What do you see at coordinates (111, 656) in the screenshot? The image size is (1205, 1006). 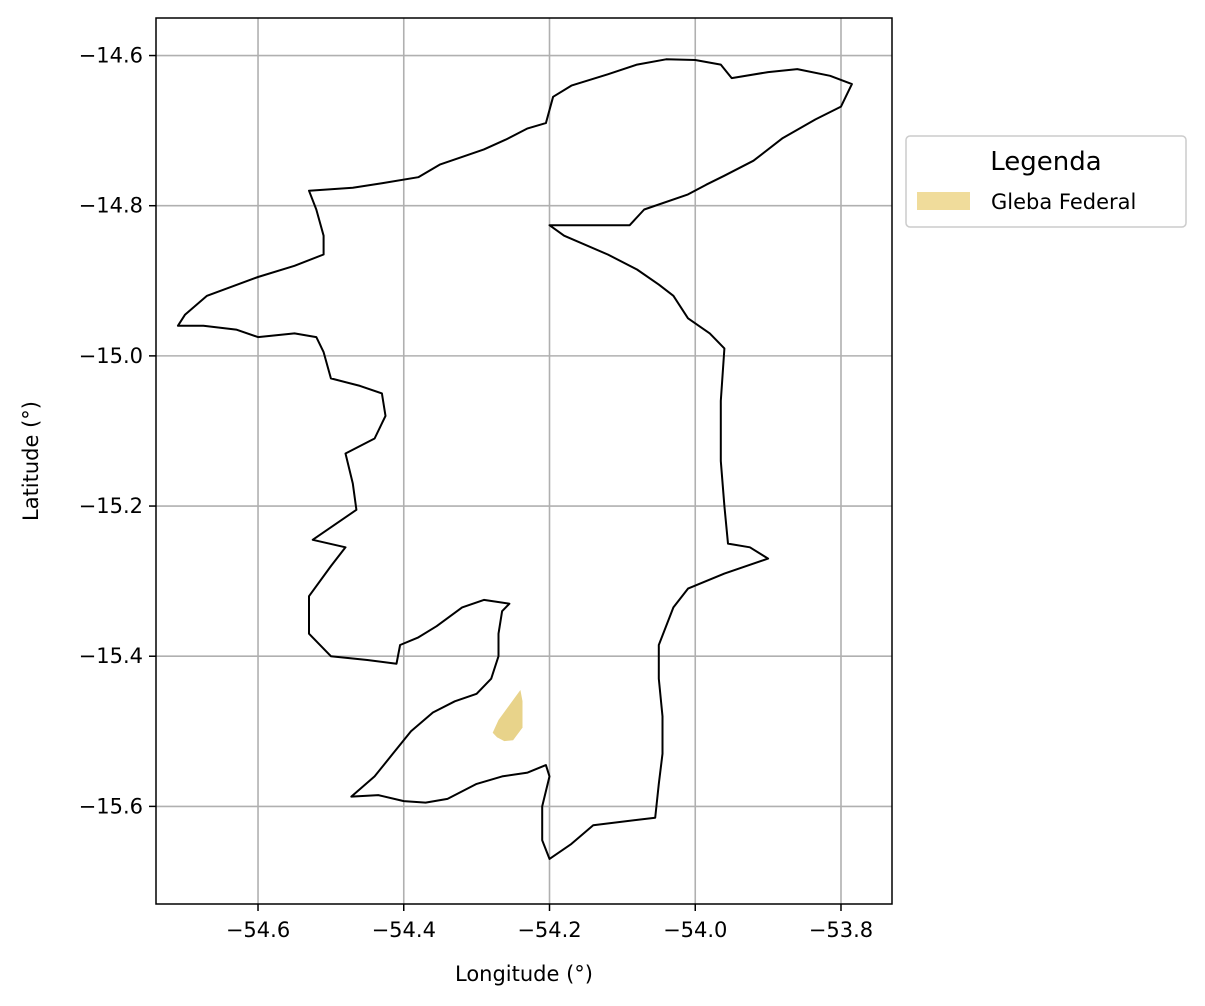 I see `y-tick-label: −15.4` at bounding box center [111, 656].